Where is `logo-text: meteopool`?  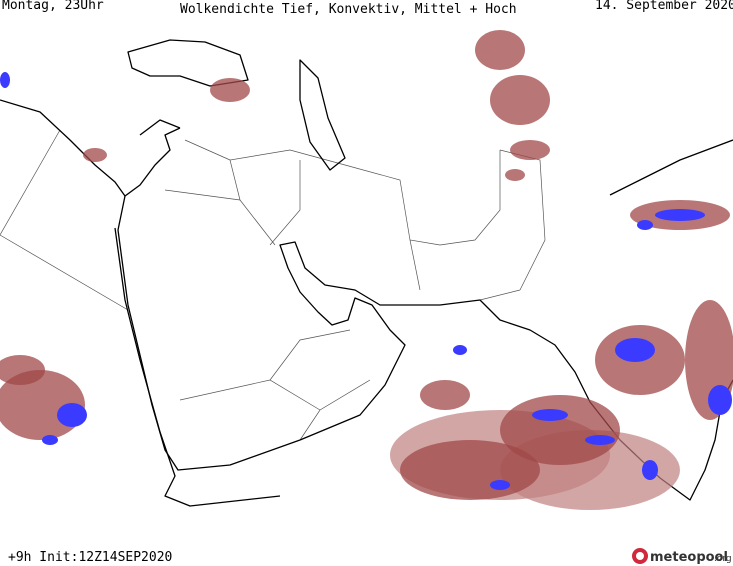
logo-text: meteopool is located at coordinates (689, 557).